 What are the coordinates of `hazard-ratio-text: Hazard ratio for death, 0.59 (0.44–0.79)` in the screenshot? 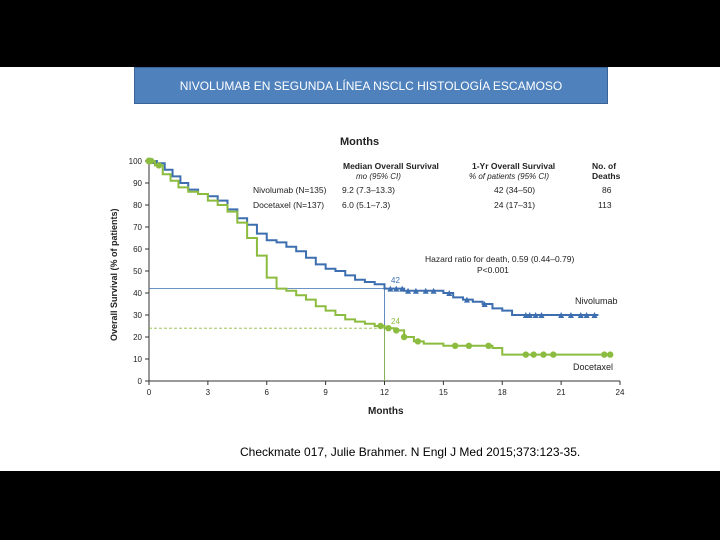 It's located at (499, 259).